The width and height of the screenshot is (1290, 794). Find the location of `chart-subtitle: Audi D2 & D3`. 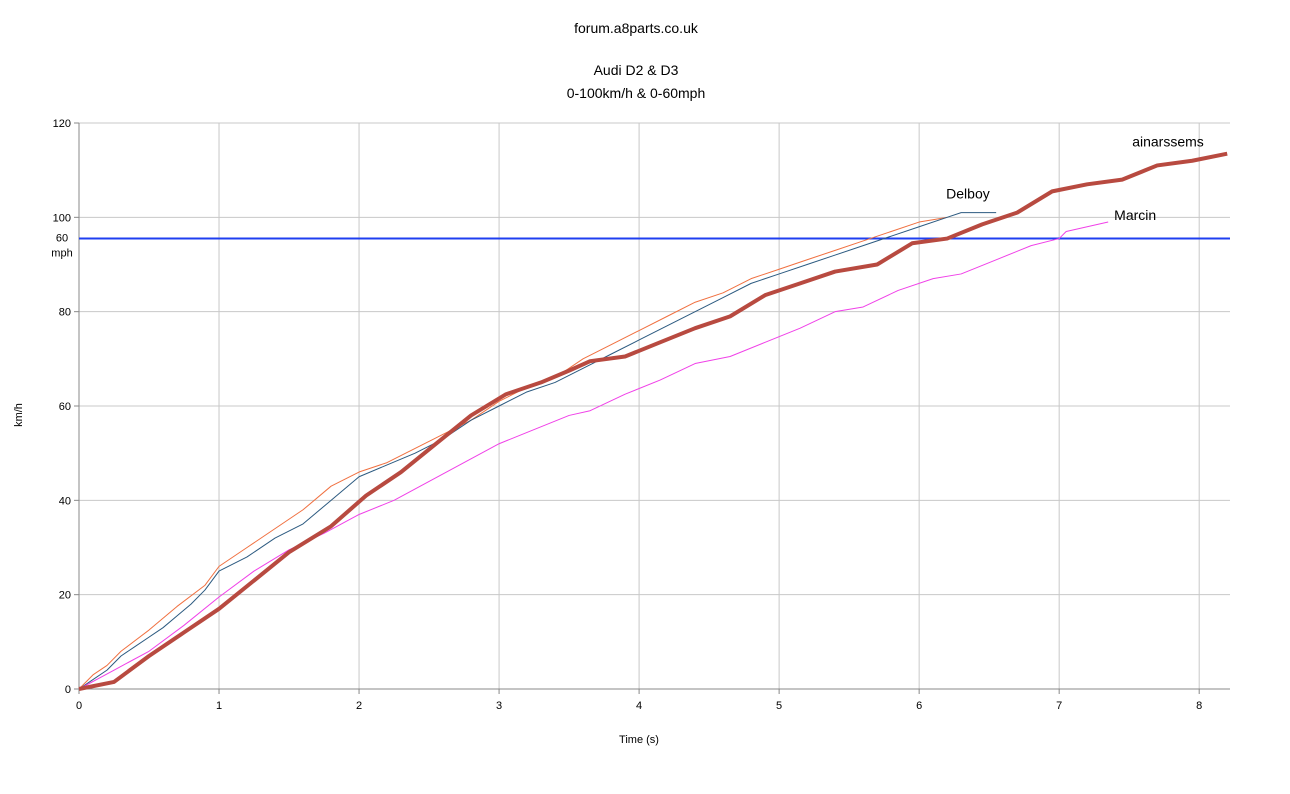

chart-subtitle: Audi D2 & D3 is located at coordinates (636, 70).